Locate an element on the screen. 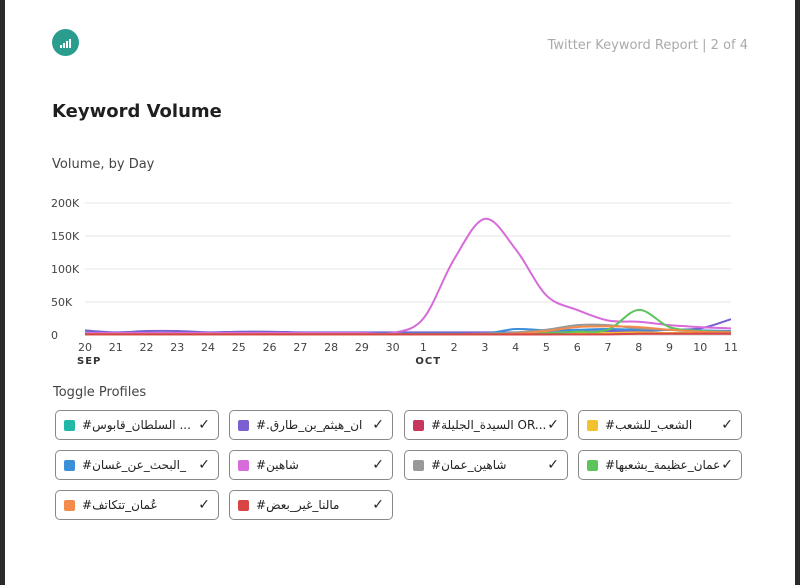 The image size is (800, 585). x-tick-label: 27 is located at coordinates (300, 347).